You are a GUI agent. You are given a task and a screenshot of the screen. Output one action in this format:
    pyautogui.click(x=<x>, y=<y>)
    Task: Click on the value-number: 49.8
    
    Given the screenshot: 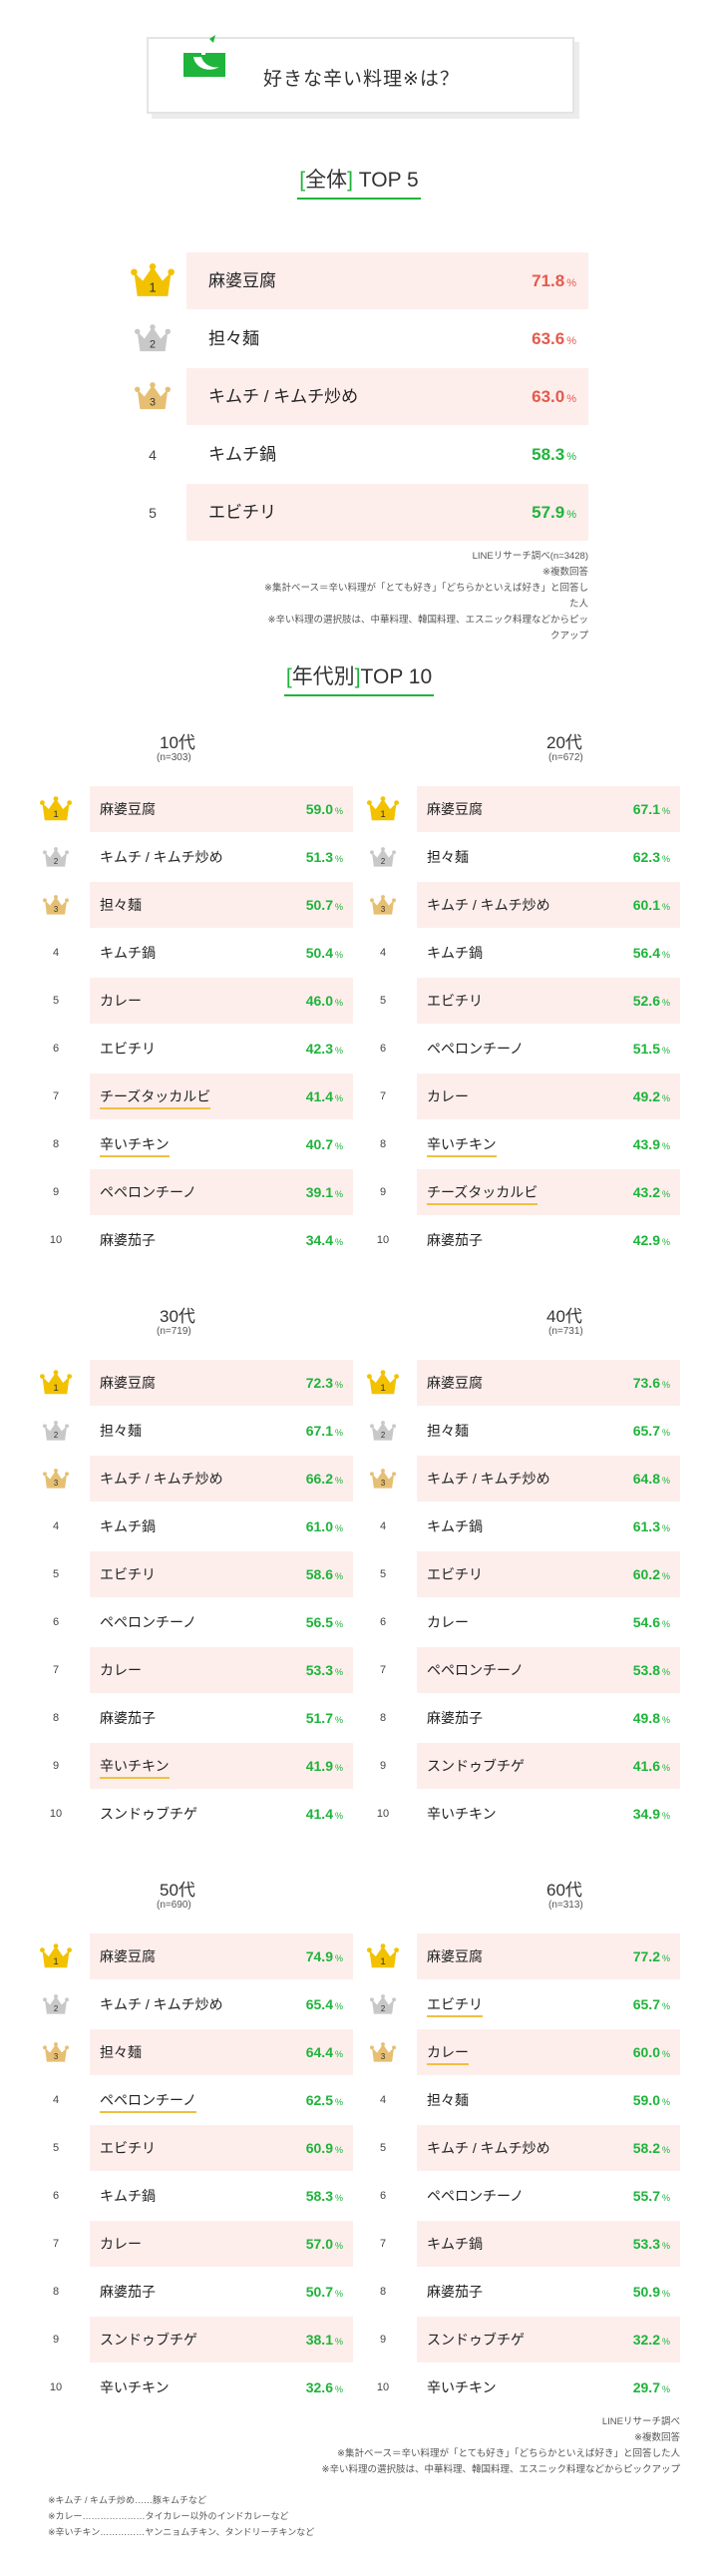 What is the action you would take?
    pyautogui.click(x=646, y=1718)
    